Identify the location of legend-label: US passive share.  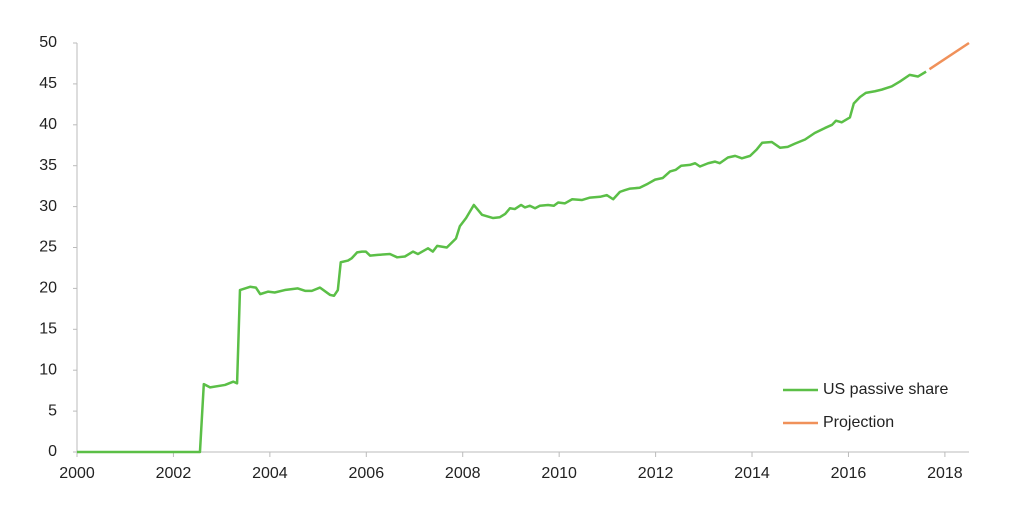
(885, 389).